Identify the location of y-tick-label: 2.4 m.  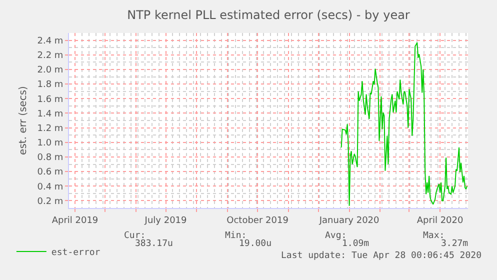
(50, 41).